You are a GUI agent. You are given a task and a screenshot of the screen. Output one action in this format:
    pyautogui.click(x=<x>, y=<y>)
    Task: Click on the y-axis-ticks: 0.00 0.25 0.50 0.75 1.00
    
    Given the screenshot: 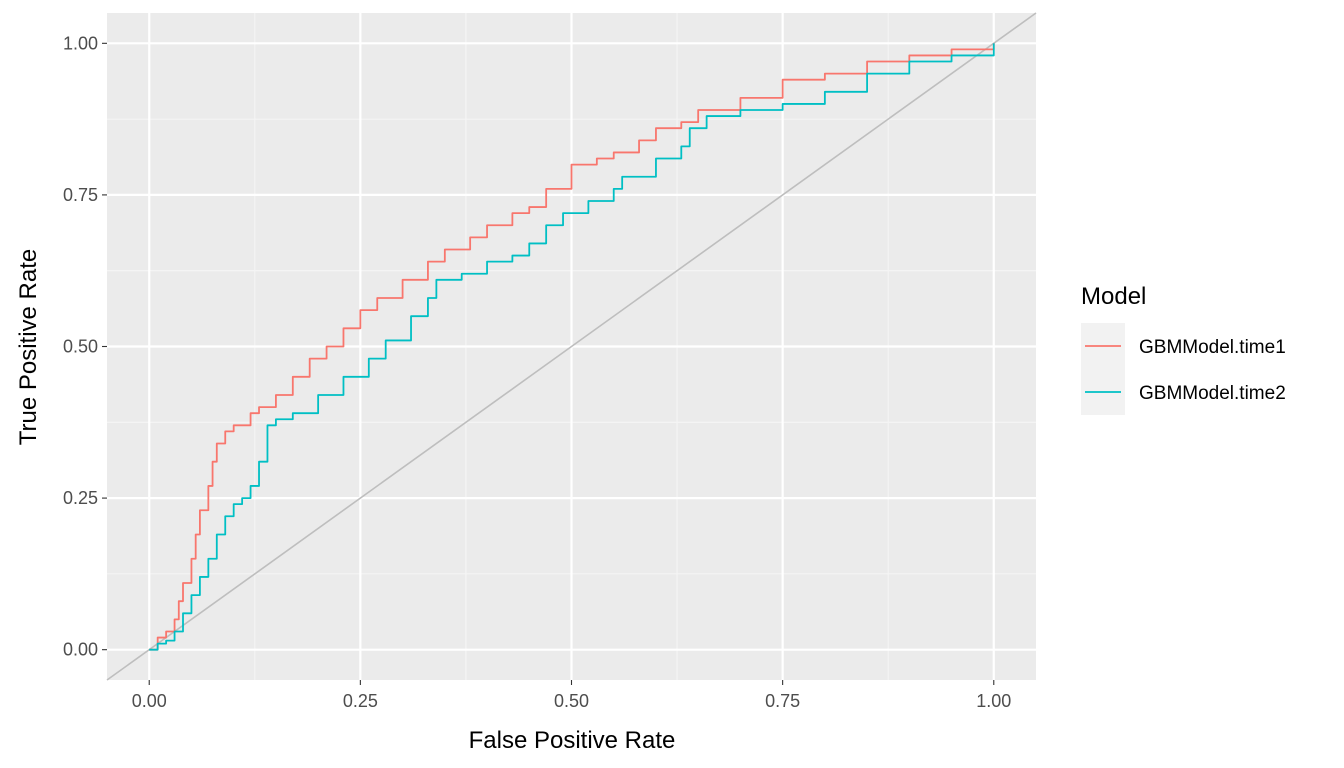 What is the action you would take?
    pyautogui.click(x=85, y=346)
    